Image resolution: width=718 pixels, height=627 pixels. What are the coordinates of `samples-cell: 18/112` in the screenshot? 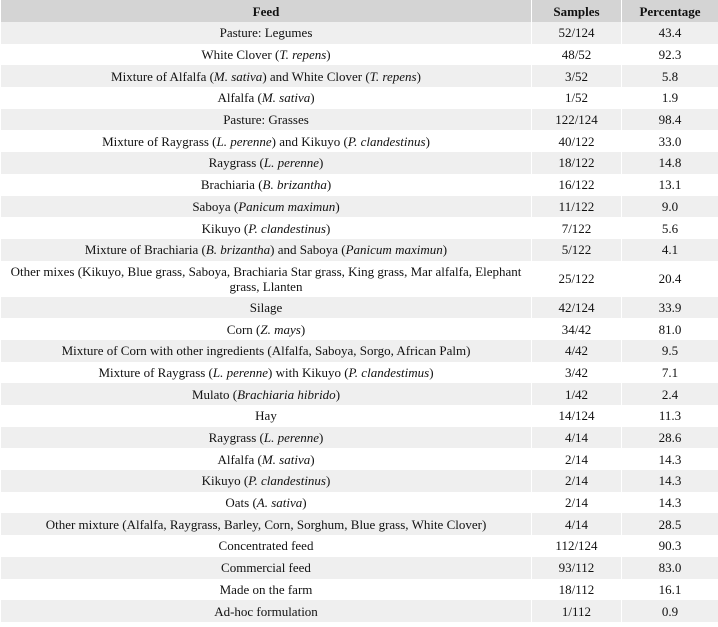 It's located at (576, 589).